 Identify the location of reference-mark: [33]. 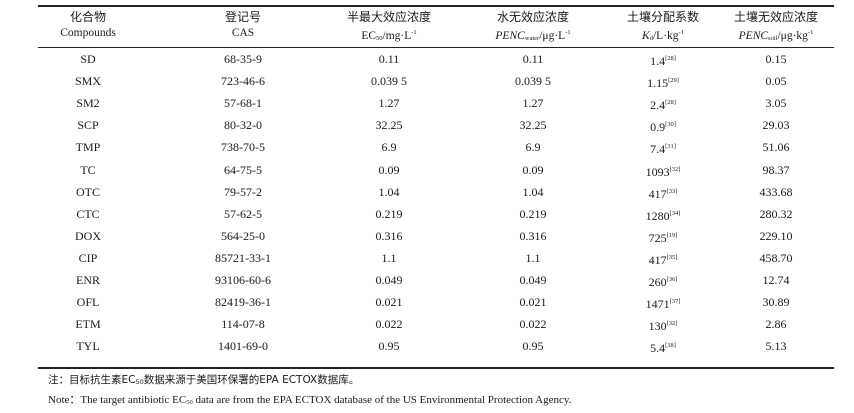
(672, 191).